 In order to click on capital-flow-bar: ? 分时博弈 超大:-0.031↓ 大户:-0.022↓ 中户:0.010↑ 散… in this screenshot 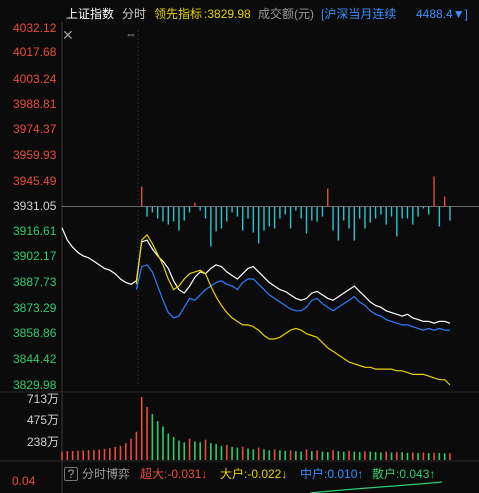, I will do `click(270, 472)`.